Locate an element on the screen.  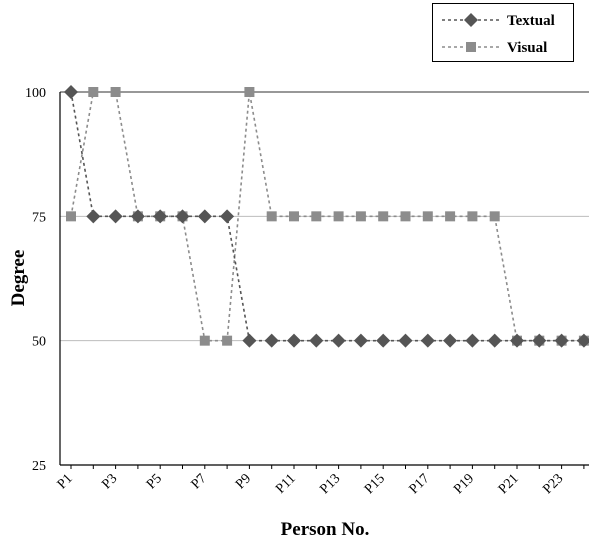
x-axis-label: Person No. is located at coordinates (325, 529).